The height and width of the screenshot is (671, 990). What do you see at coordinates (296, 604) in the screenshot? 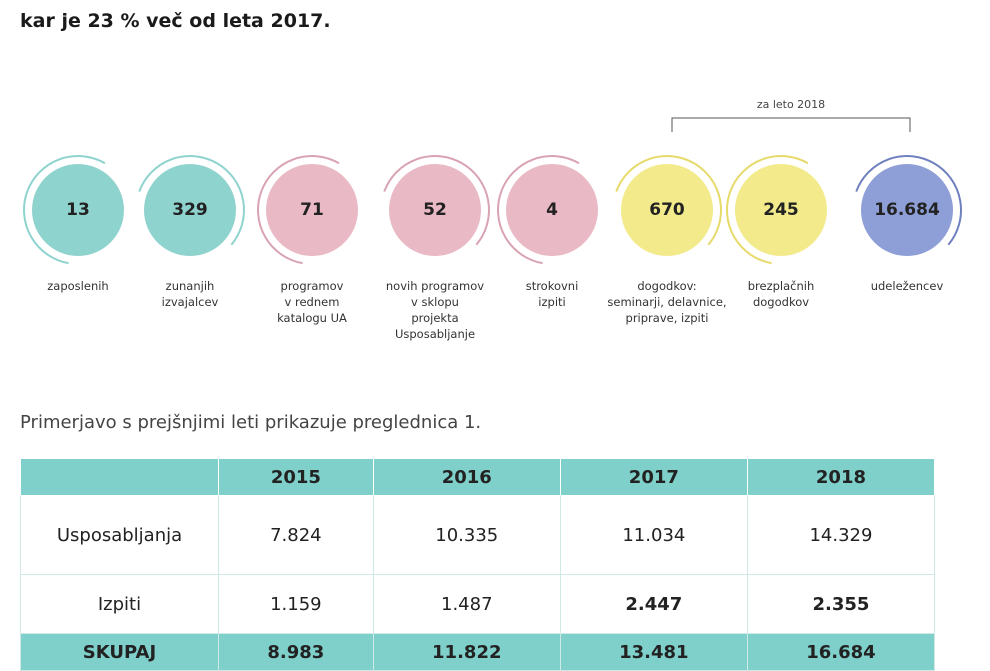
I see `table-cell: 1.159` at bounding box center [296, 604].